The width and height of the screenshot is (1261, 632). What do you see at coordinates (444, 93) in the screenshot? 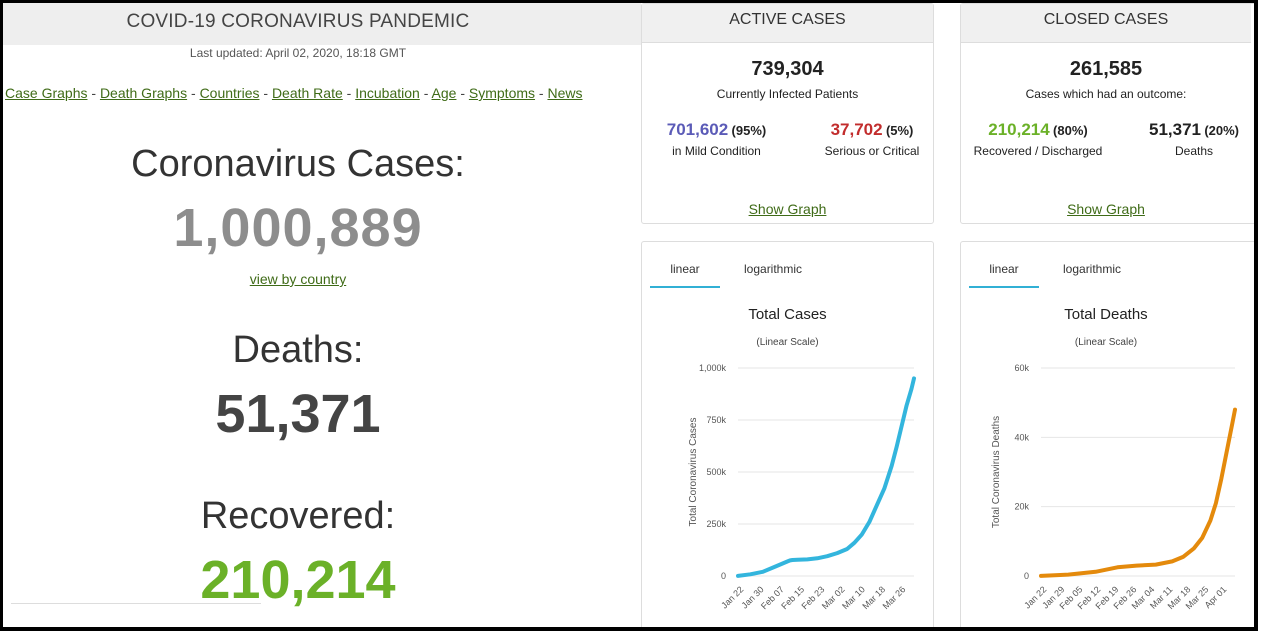
I see `nav-link-age: Age` at bounding box center [444, 93].